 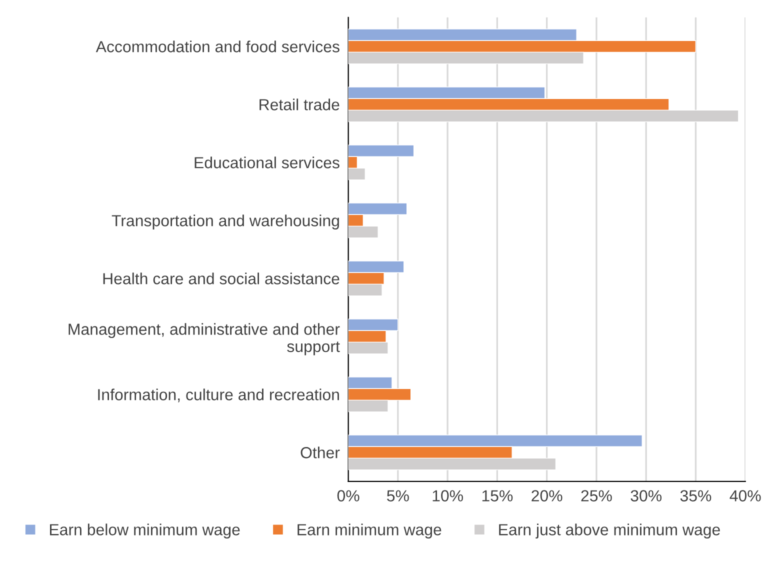 What do you see at coordinates (398, 496) in the screenshot?
I see `x-tick-label: 5%` at bounding box center [398, 496].